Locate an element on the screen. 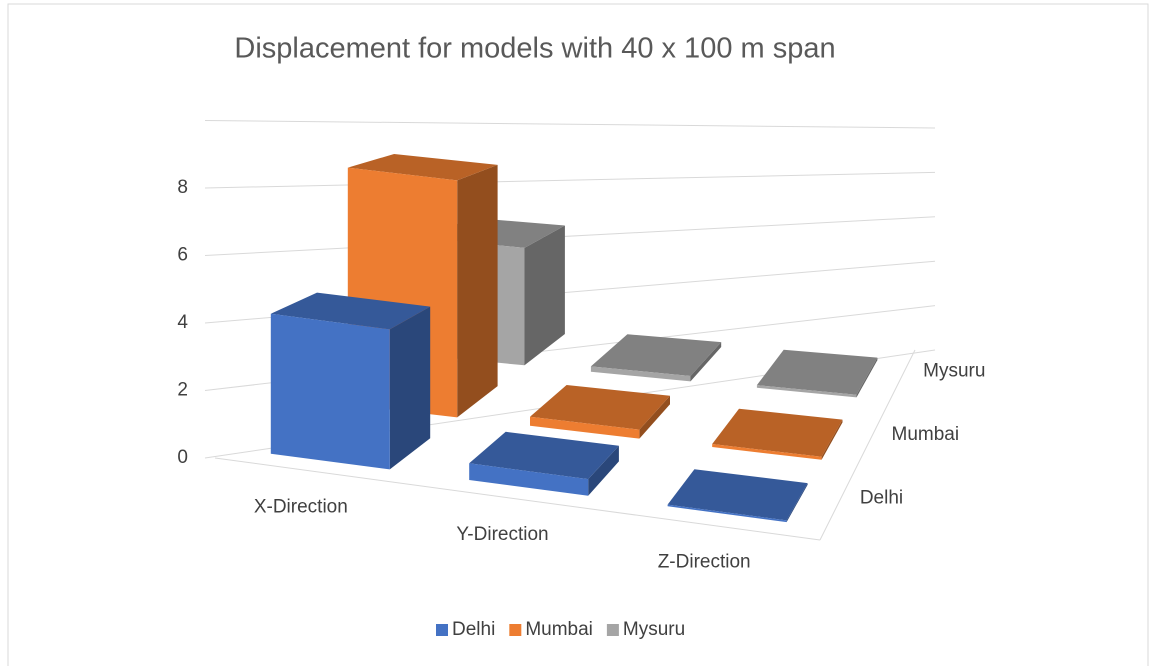 This screenshot has width=1151, height=666. x-tick-label: Z-Direction is located at coordinates (704, 561).